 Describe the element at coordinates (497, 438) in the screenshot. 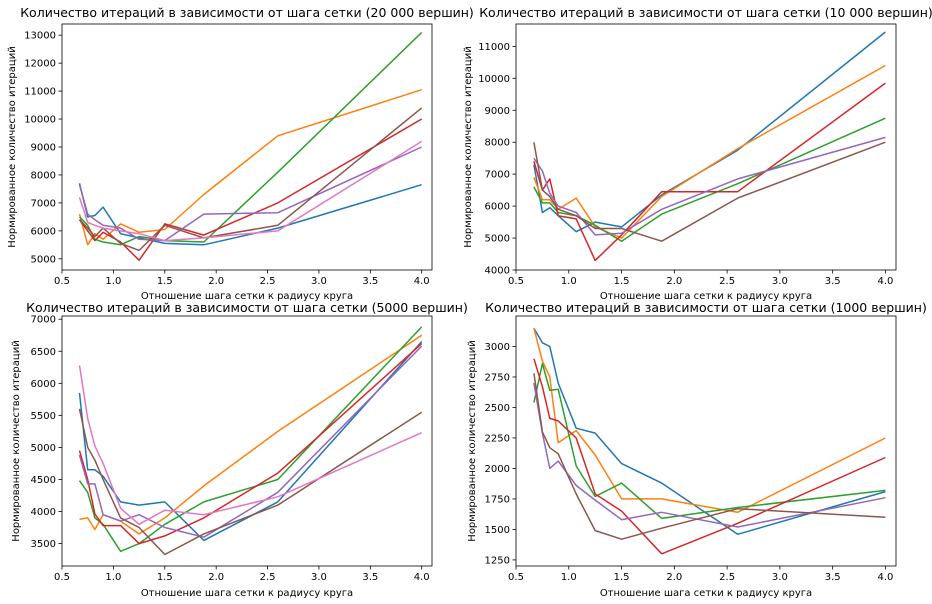

I see `y-tick-label: 2250` at that location.